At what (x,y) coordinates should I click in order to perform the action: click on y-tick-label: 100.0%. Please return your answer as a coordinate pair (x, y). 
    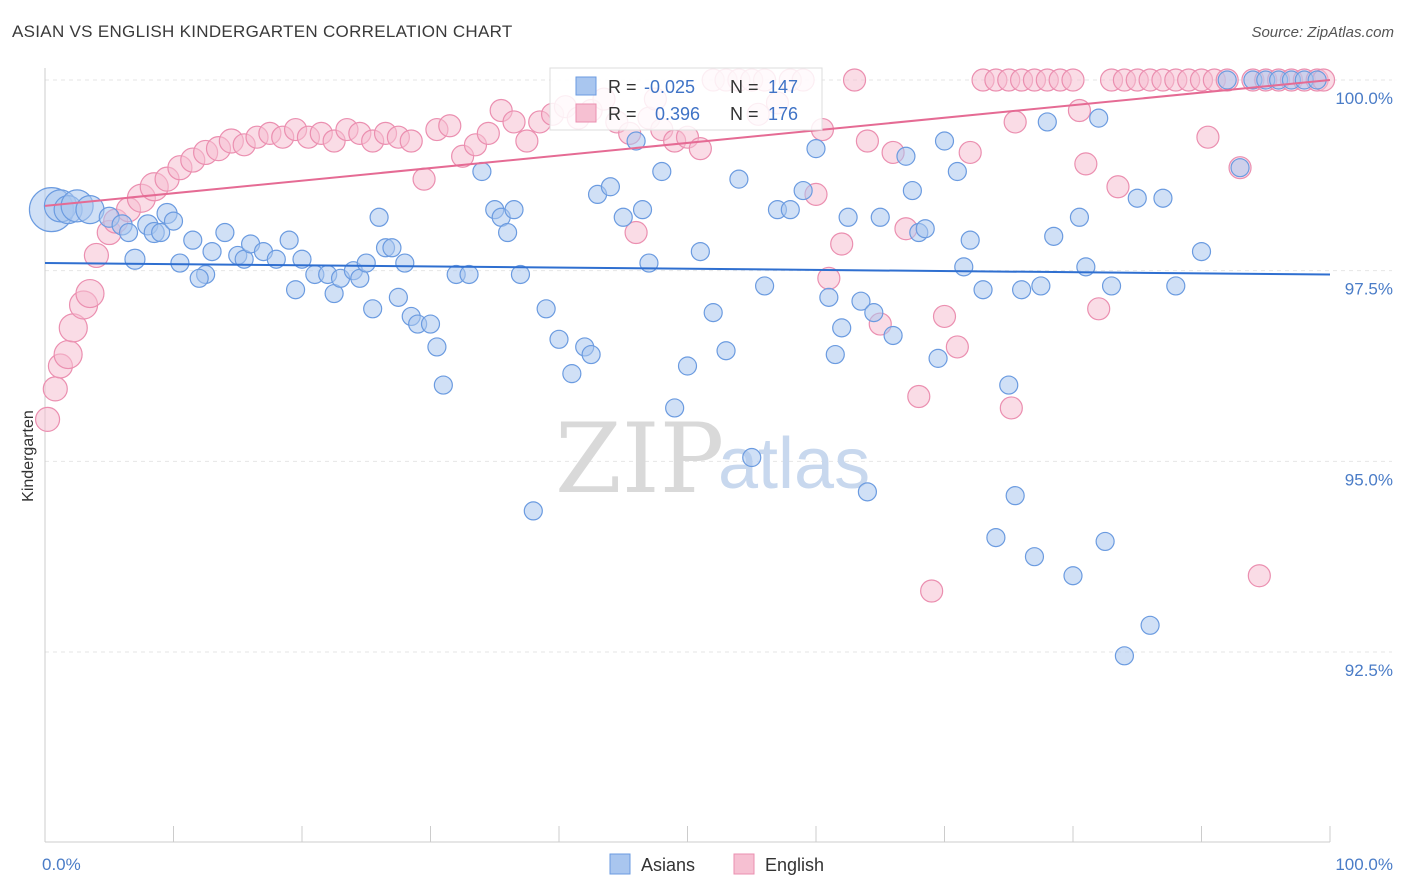
    Looking at the image, I should click on (1364, 98).